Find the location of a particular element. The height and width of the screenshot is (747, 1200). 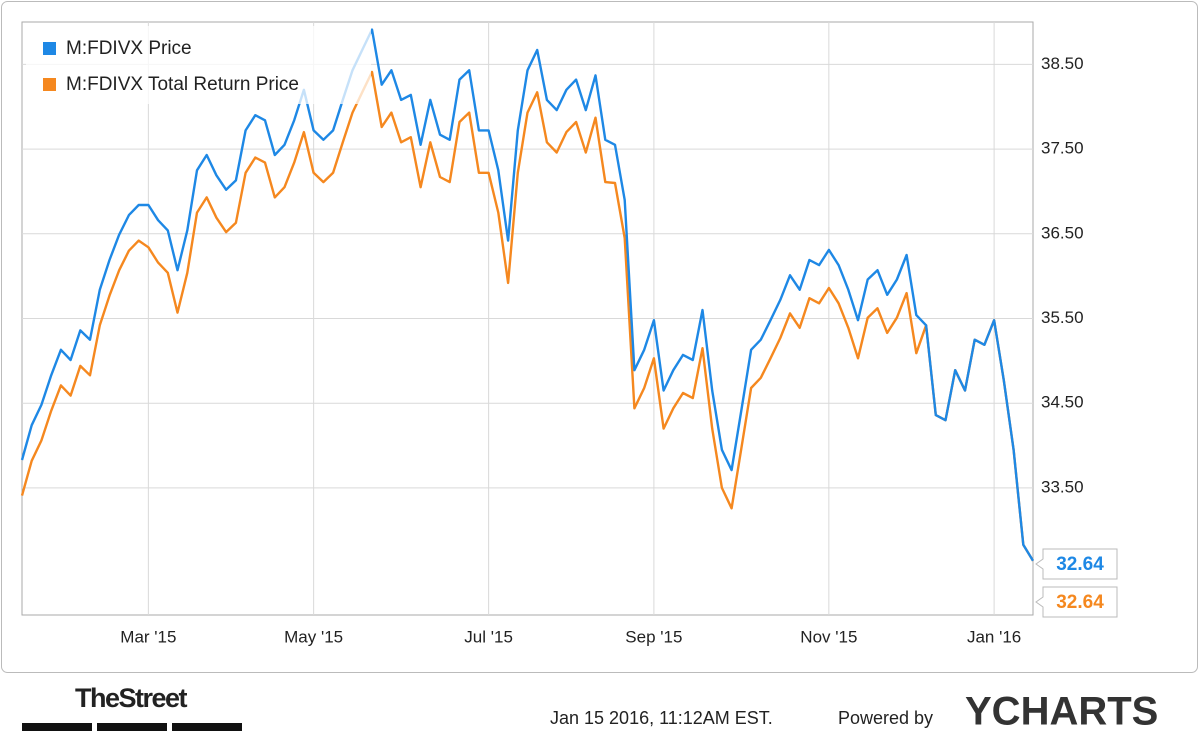

y-tick-label: 33.50 is located at coordinates (1062, 486).